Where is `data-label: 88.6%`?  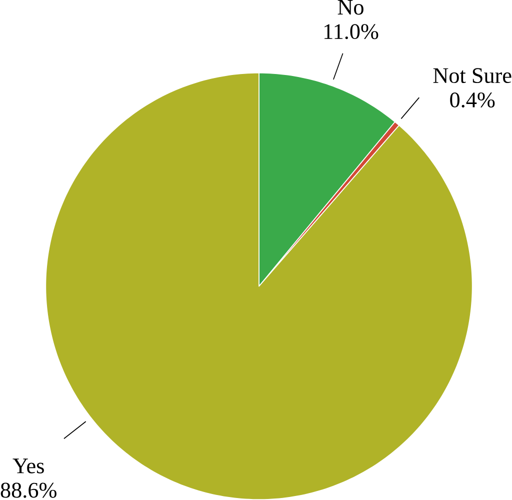 data-label: 88.6% is located at coordinates (28, 490).